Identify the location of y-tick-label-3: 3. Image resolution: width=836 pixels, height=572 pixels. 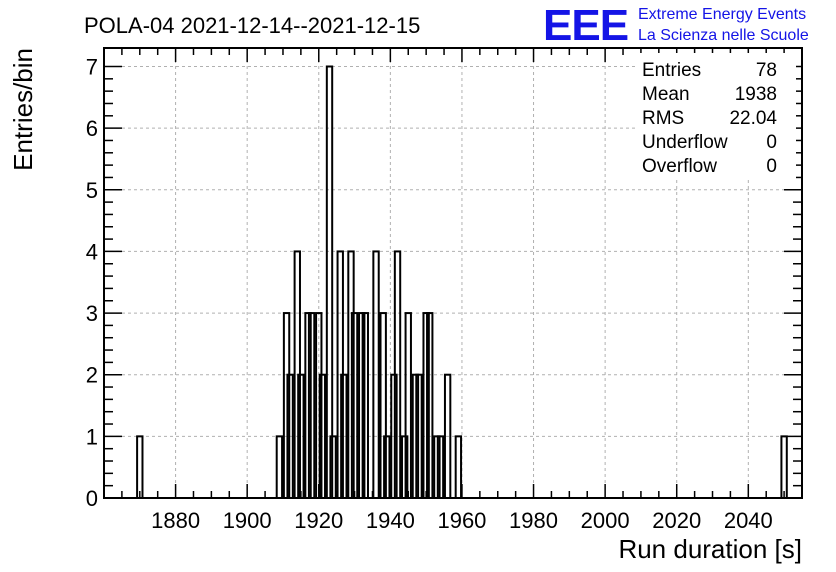
(92, 313).